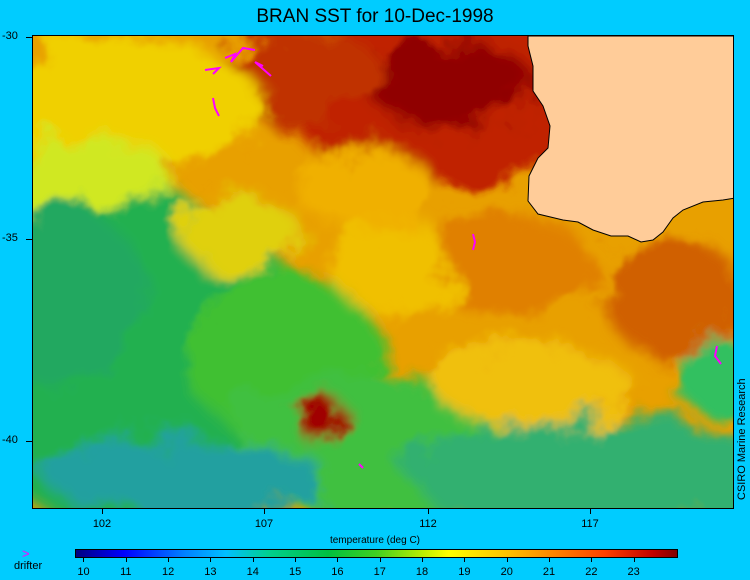 This screenshot has height=580, width=750. Describe the element at coordinates (506, 572) in the screenshot. I see `colorbar-tick-label: 20` at that location.